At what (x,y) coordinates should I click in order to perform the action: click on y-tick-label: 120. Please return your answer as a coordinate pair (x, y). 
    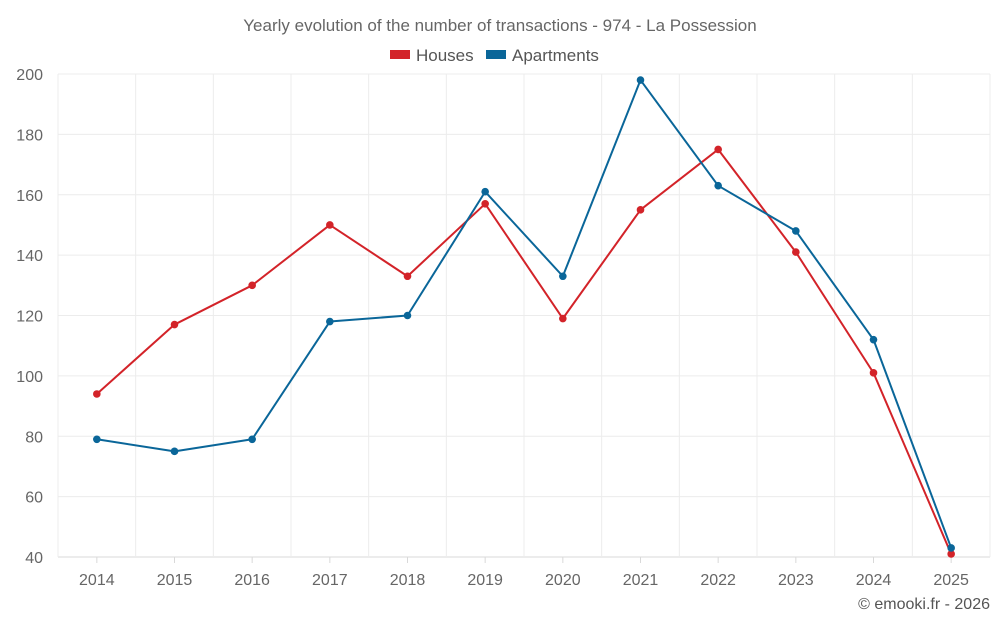
    Looking at the image, I should click on (29, 317).